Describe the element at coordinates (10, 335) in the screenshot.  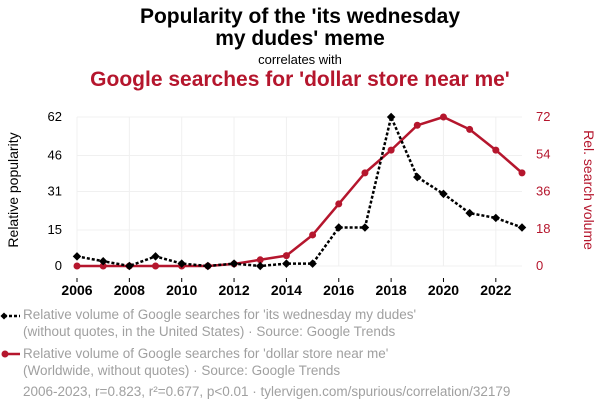
I see `legend-markers` at that location.